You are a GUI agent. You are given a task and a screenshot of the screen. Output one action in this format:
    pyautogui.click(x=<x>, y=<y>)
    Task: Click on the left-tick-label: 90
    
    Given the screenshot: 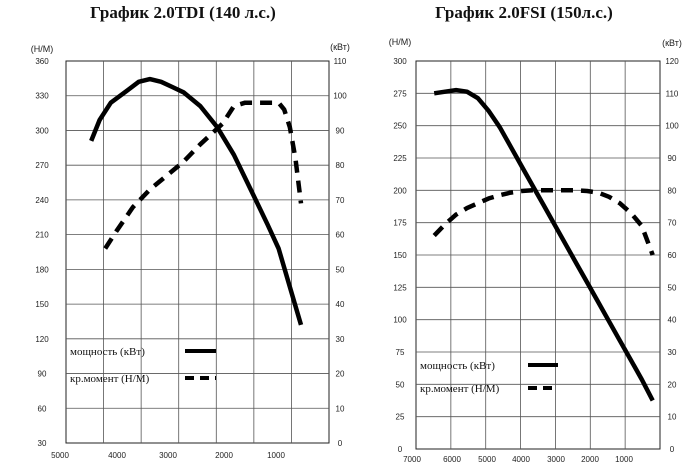 What is the action you would take?
    pyautogui.click(x=42, y=374)
    